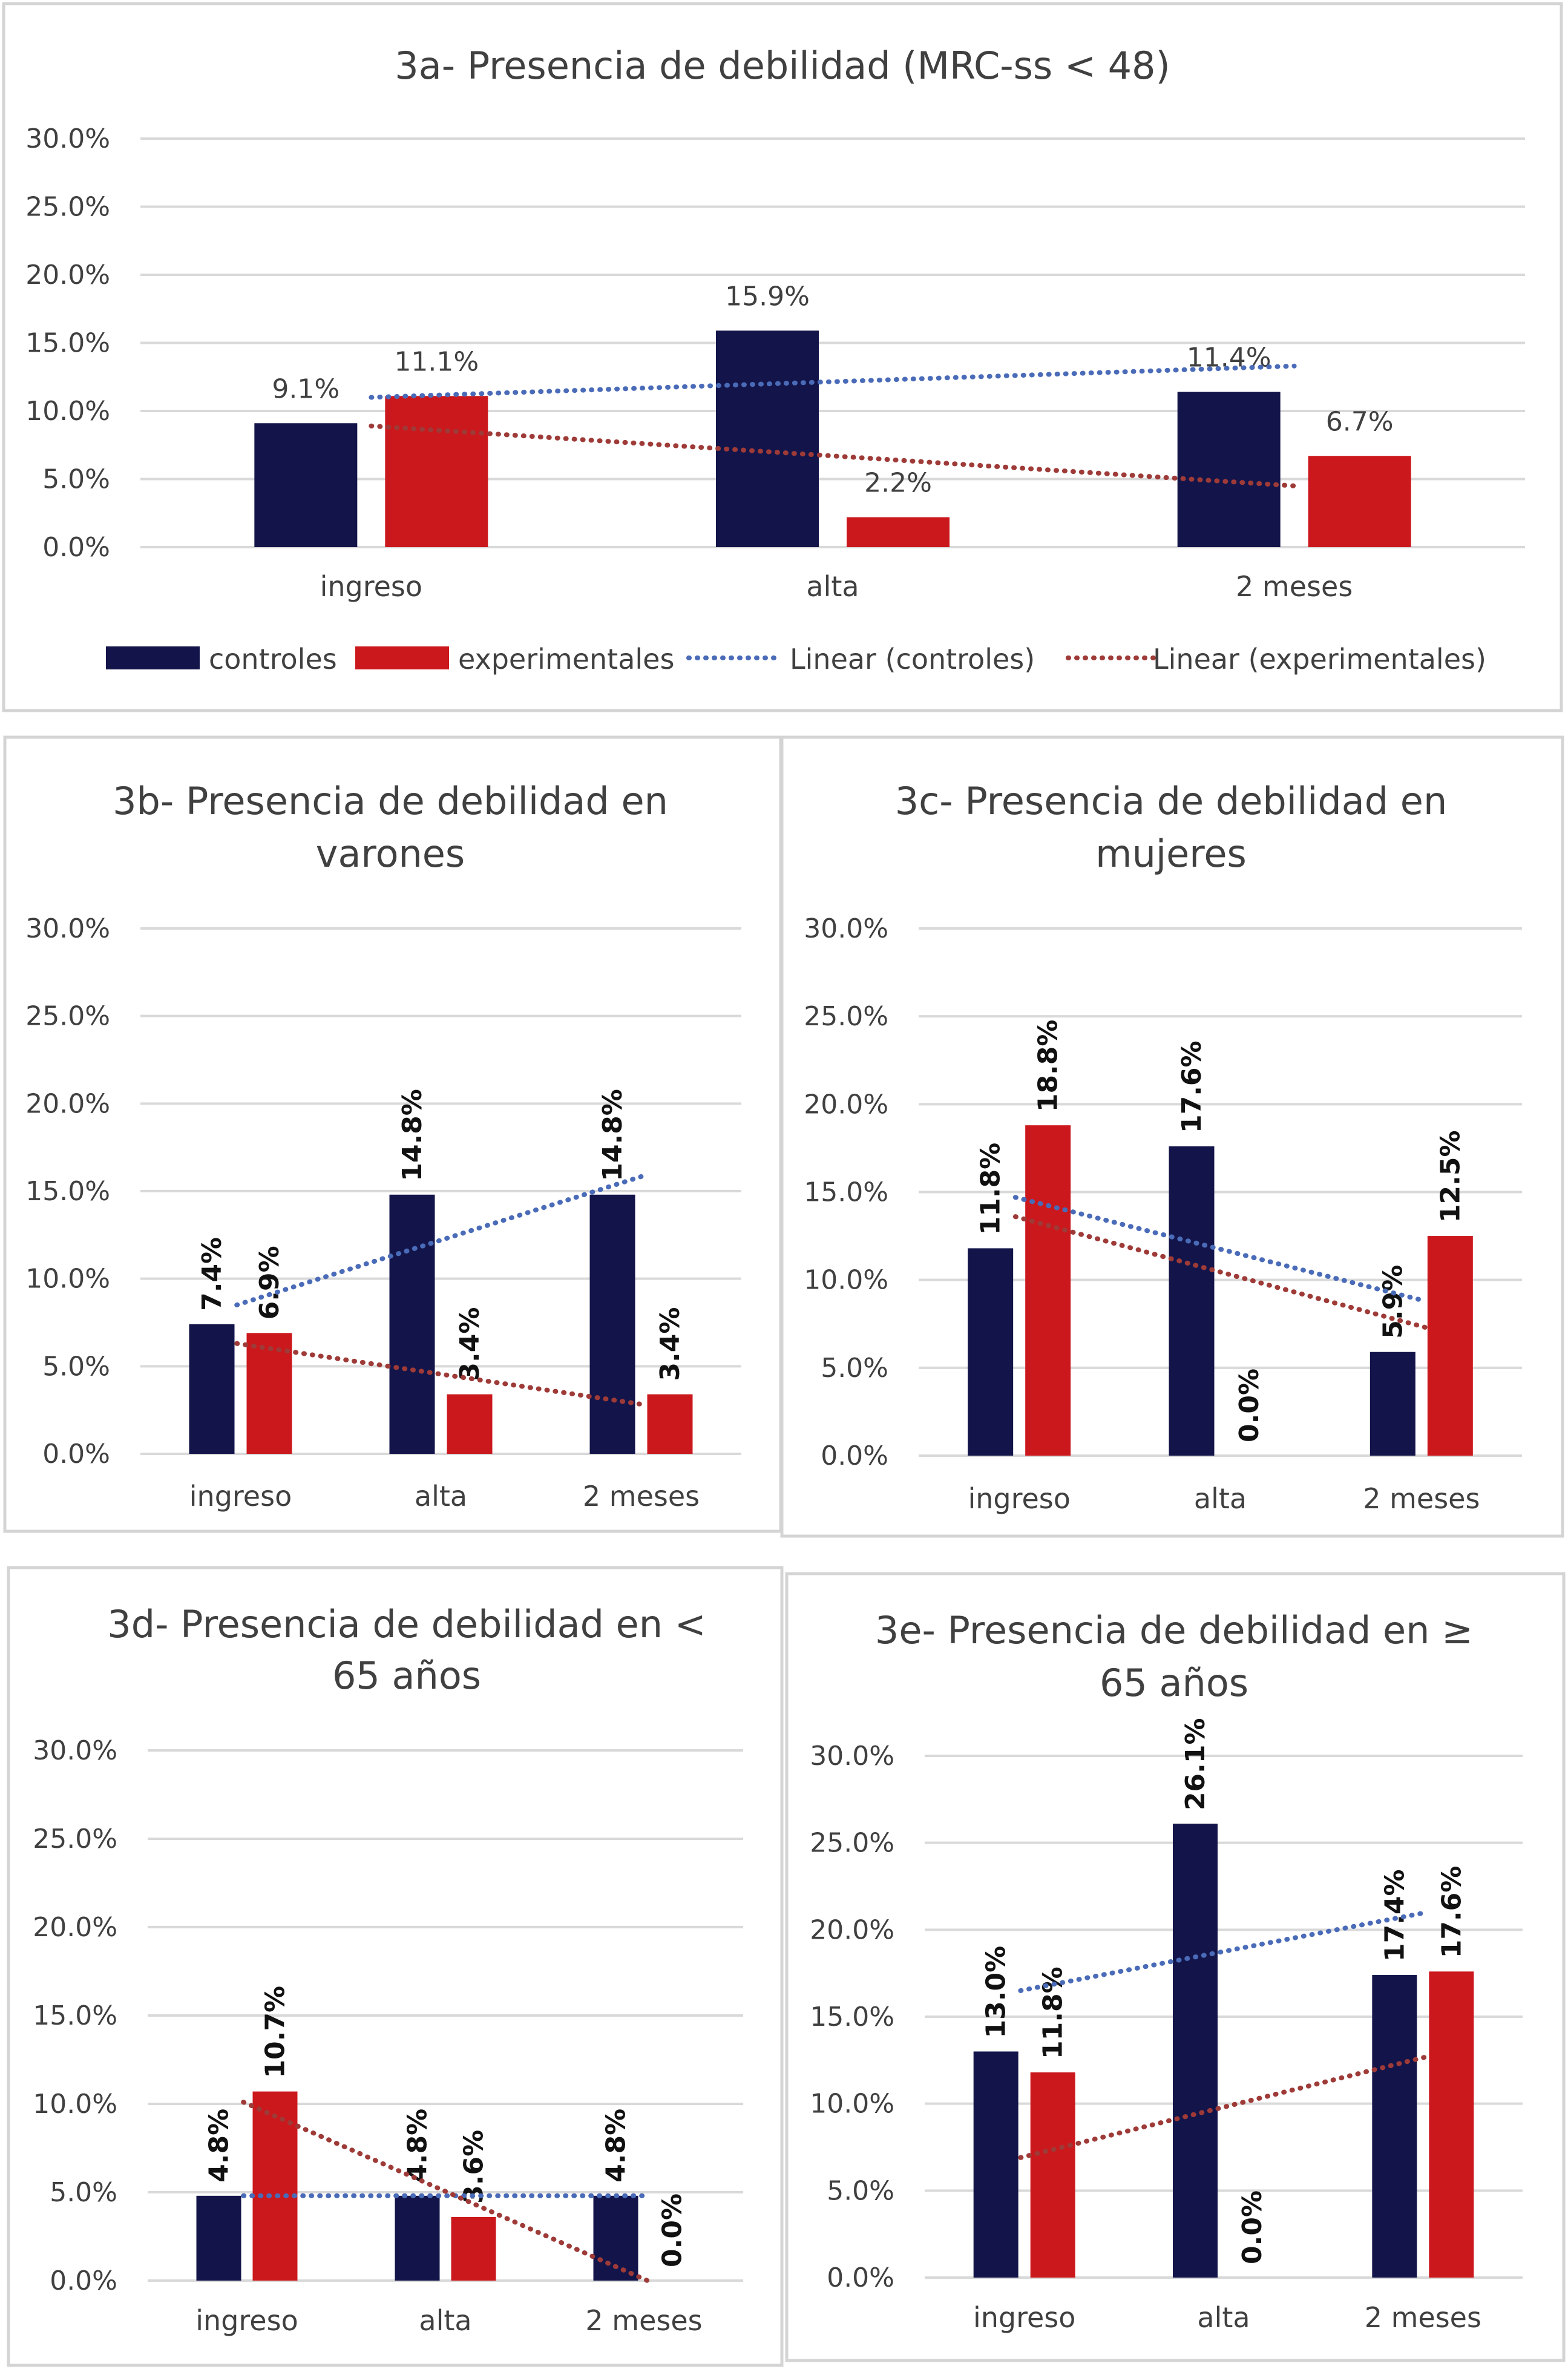 This screenshot has height=2372, width=1568. Describe the element at coordinates (275, 2032) in the screenshot. I see `data-label: 10.7%` at that location.